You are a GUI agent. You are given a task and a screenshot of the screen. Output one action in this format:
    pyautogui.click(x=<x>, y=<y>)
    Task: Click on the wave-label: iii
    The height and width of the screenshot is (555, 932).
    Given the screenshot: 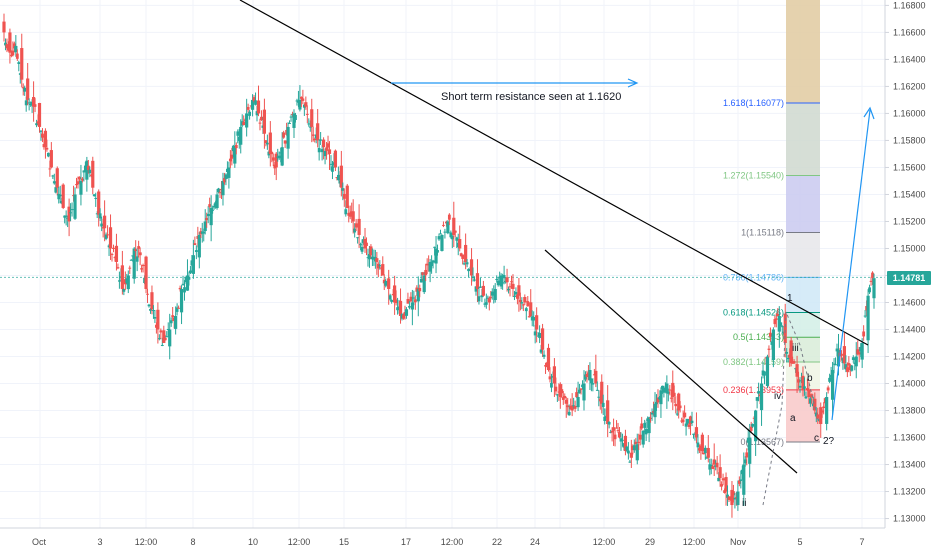 What is the action you would take?
    pyautogui.click(x=795, y=348)
    